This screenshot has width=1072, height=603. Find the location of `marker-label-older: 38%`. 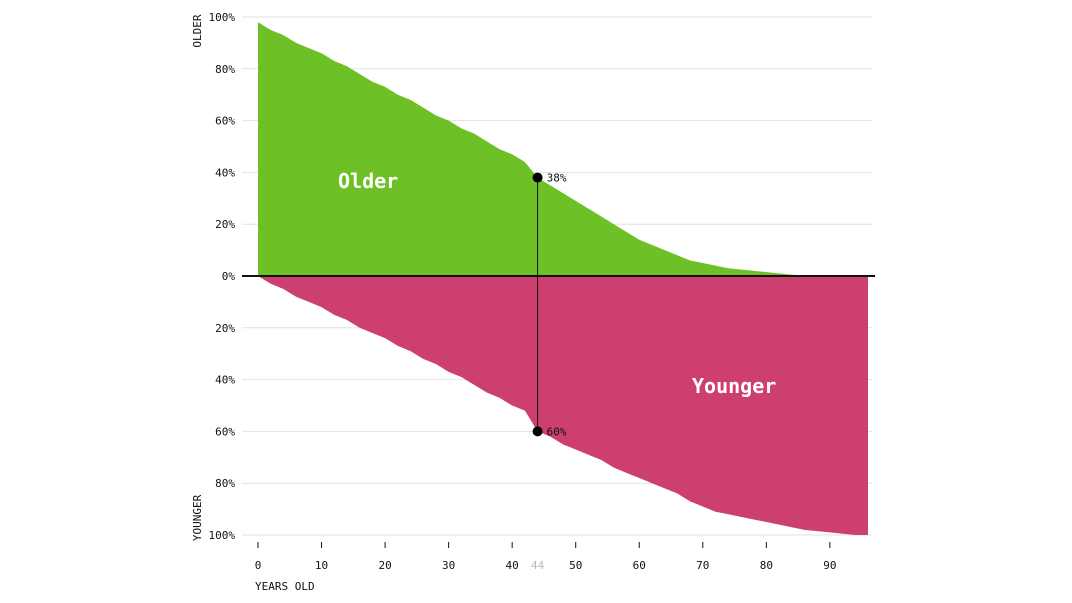

marker-label-older: 38% is located at coordinates (557, 178).